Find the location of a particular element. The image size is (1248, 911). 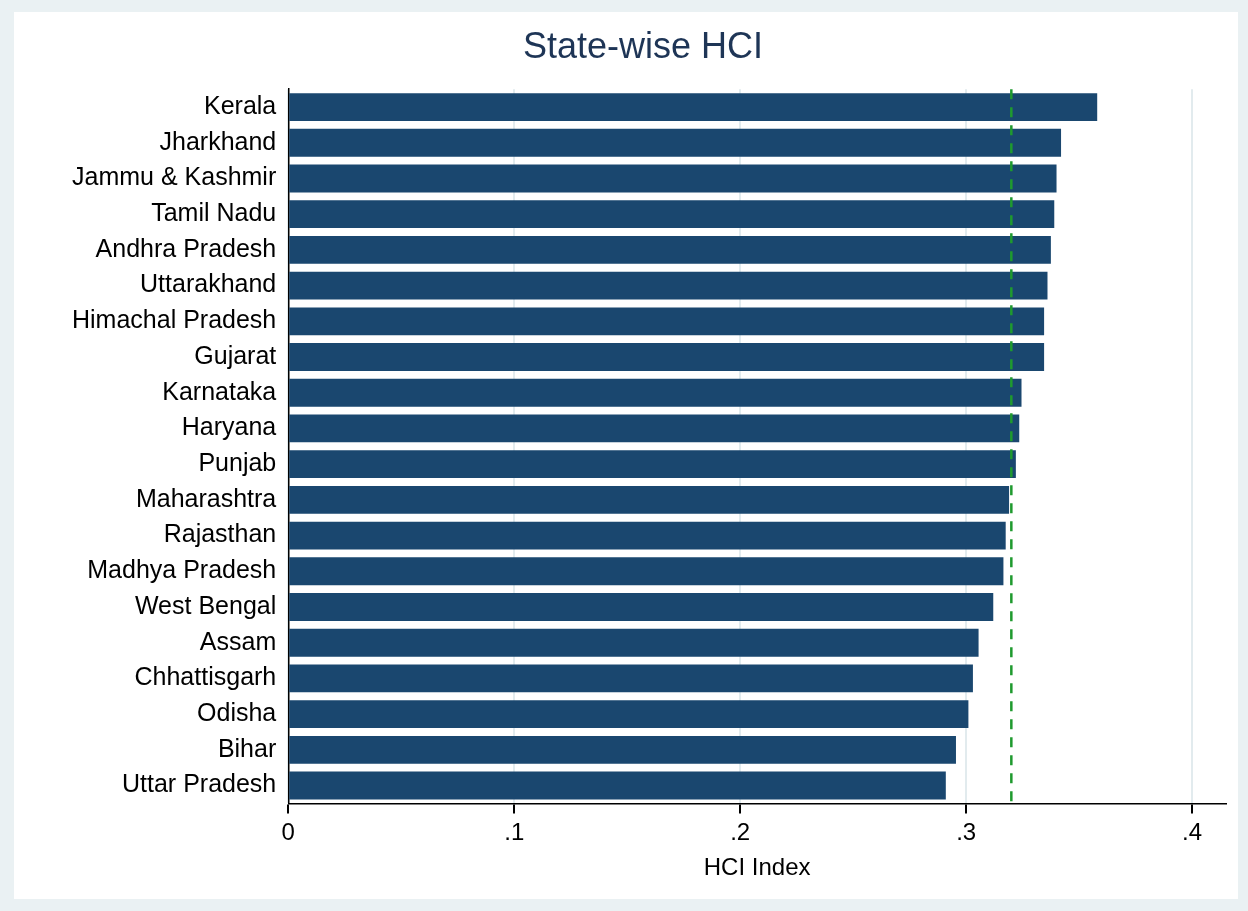

y-tick-label: Tamil Nadu is located at coordinates (214, 212).